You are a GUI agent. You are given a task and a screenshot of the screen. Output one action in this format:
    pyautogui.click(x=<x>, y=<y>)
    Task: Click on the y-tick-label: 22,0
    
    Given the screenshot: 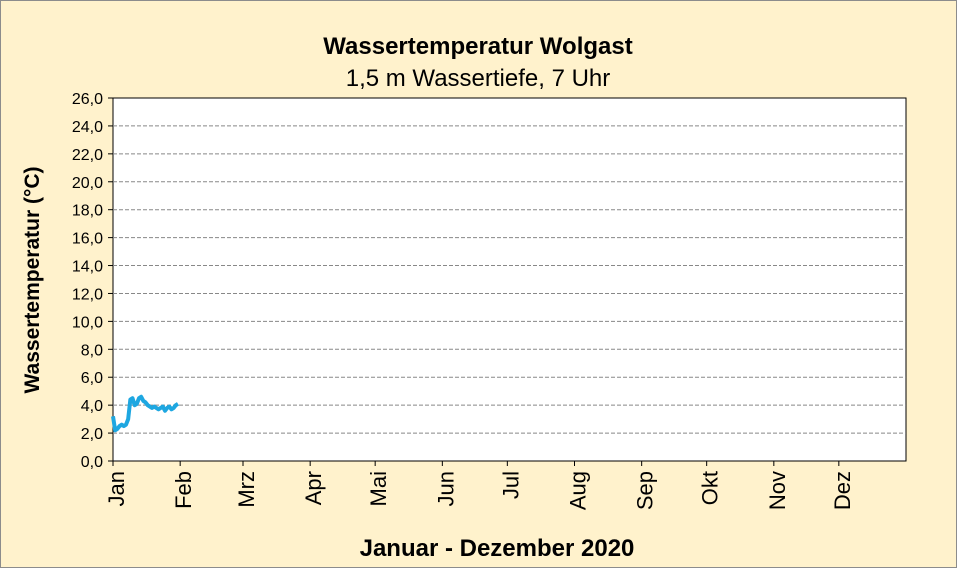 What is the action you would take?
    pyautogui.click(x=87, y=155)
    